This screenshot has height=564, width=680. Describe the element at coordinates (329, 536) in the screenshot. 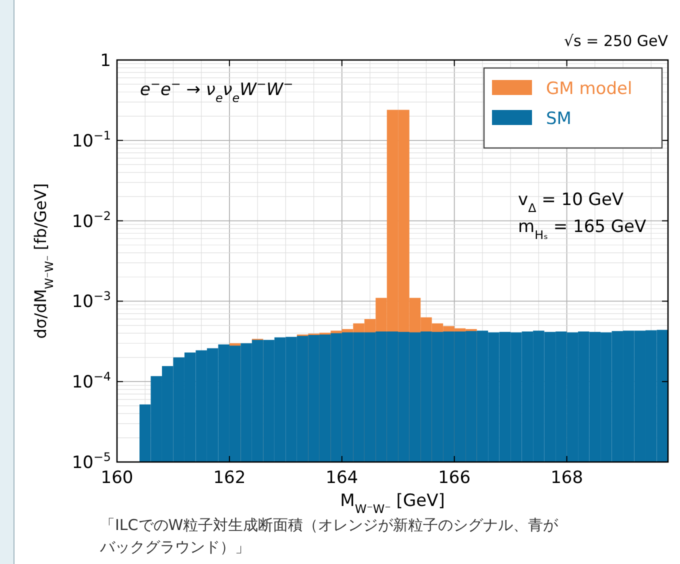

I see `text: 「ILCでのW粒子対生成断面積（オレンジが新粒子のシグナル、青がバックグラウンド）」` at that location.